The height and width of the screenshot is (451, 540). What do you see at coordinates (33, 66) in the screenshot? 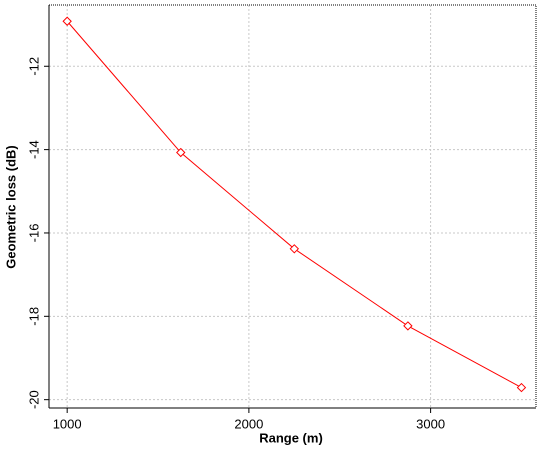
I see `y-tick-label: -12` at bounding box center [33, 66].